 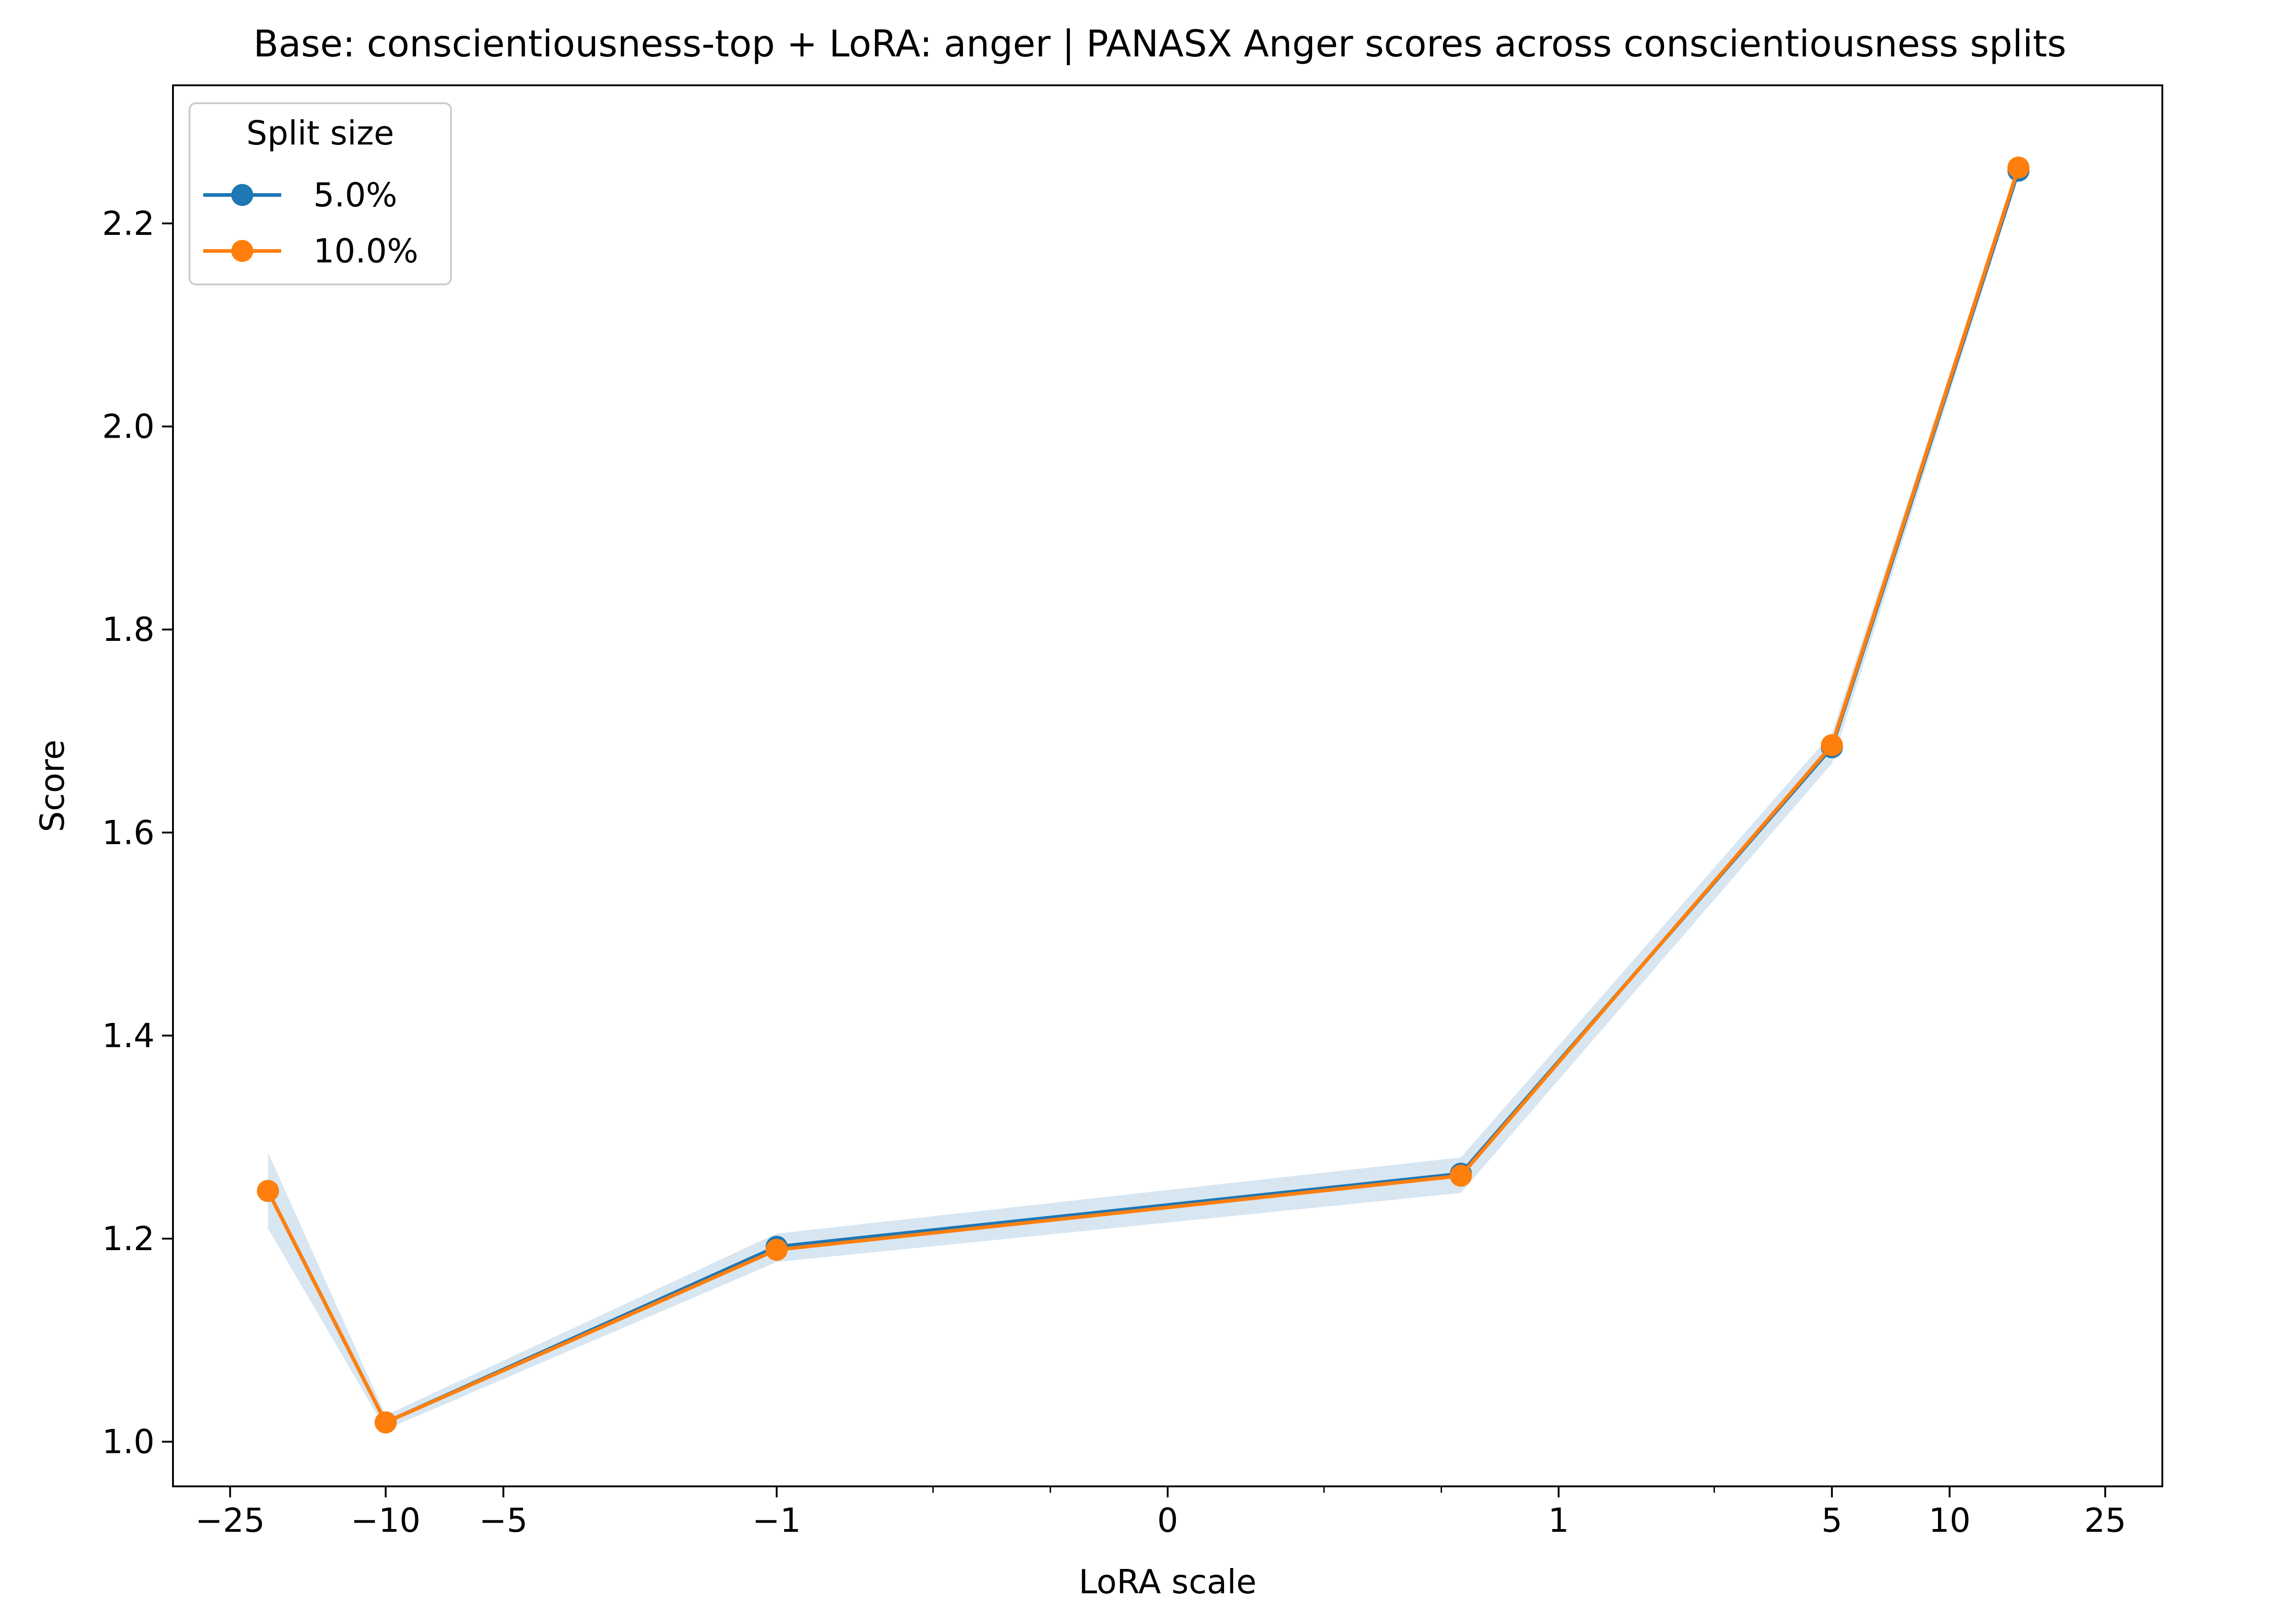 I want to click on y-tick-label: 1.0, so click(x=128, y=1442).